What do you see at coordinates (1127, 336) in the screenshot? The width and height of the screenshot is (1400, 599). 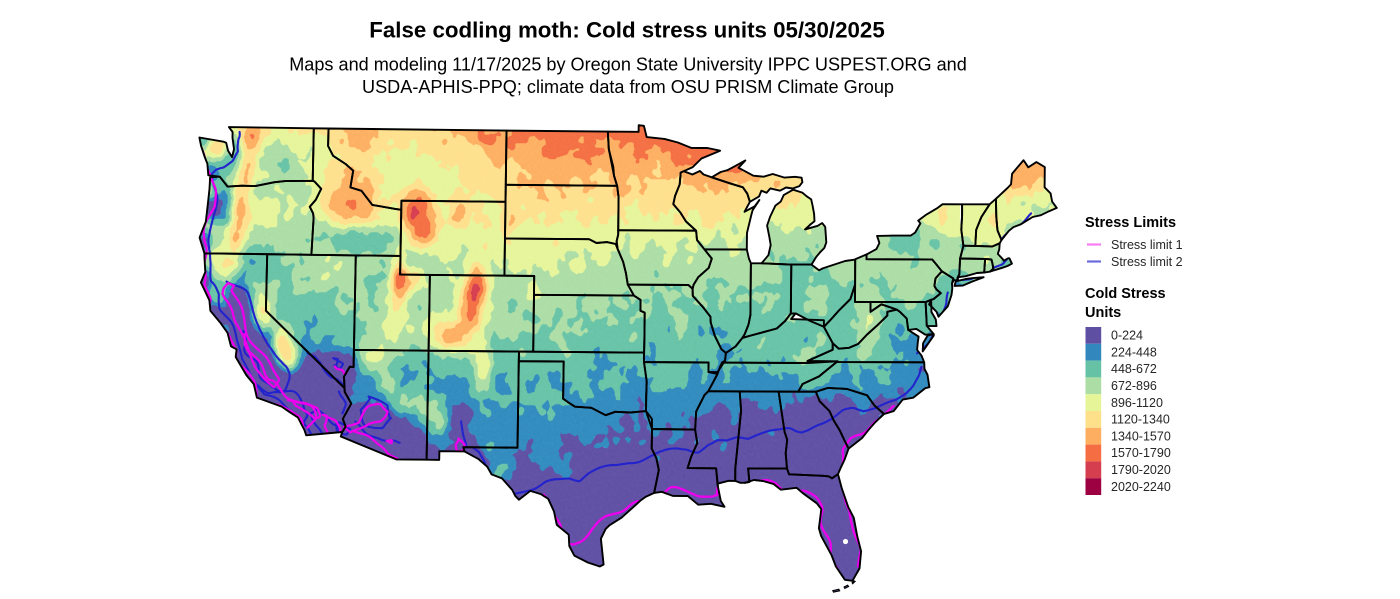 I see `svg-text: 0-224` at bounding box center [1127, 336].